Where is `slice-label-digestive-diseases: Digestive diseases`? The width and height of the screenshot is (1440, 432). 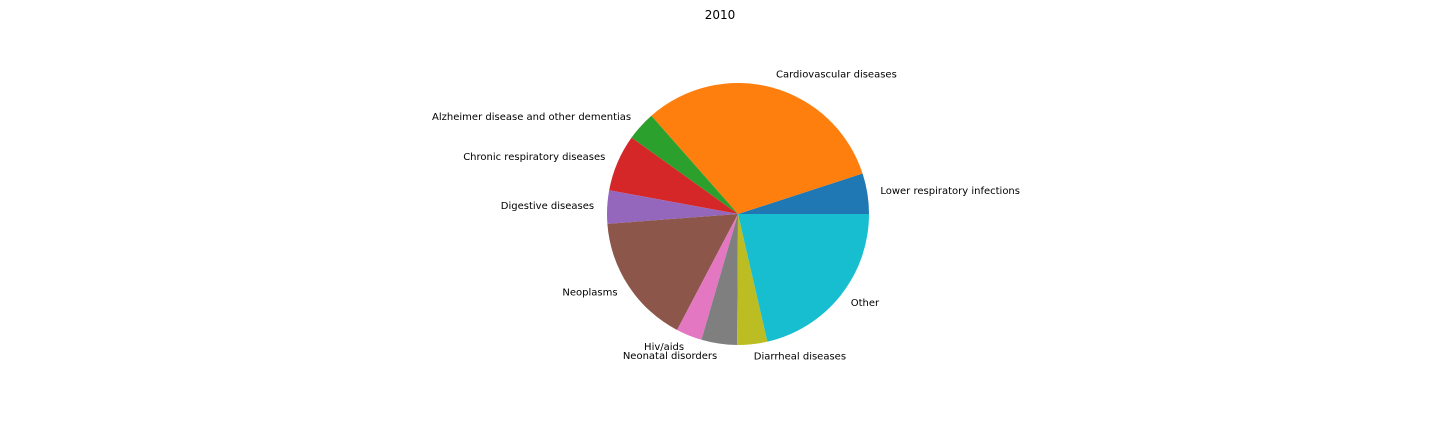 slice-label-digestive-diseases: Digestive diseases is located at coordinates (547, 206).